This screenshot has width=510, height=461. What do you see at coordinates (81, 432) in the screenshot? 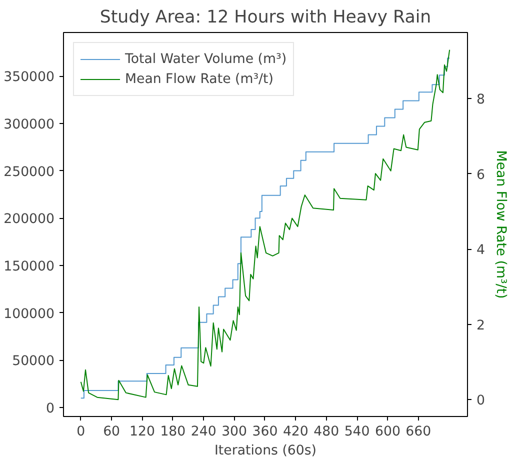
I see `x-tick-label: 0` at bounding box center [81, 432].